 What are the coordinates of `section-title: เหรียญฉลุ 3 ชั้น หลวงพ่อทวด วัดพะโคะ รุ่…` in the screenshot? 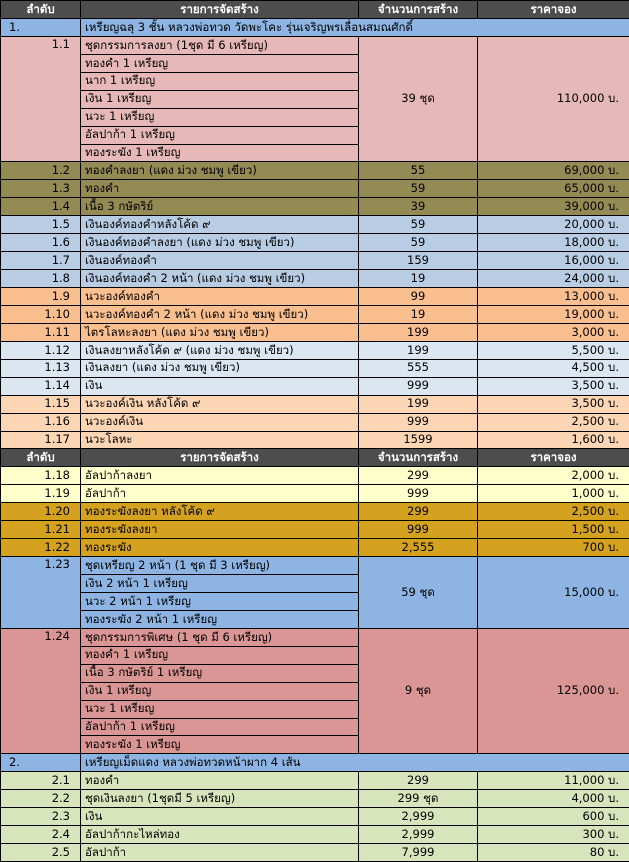 It's located at (354, 27).